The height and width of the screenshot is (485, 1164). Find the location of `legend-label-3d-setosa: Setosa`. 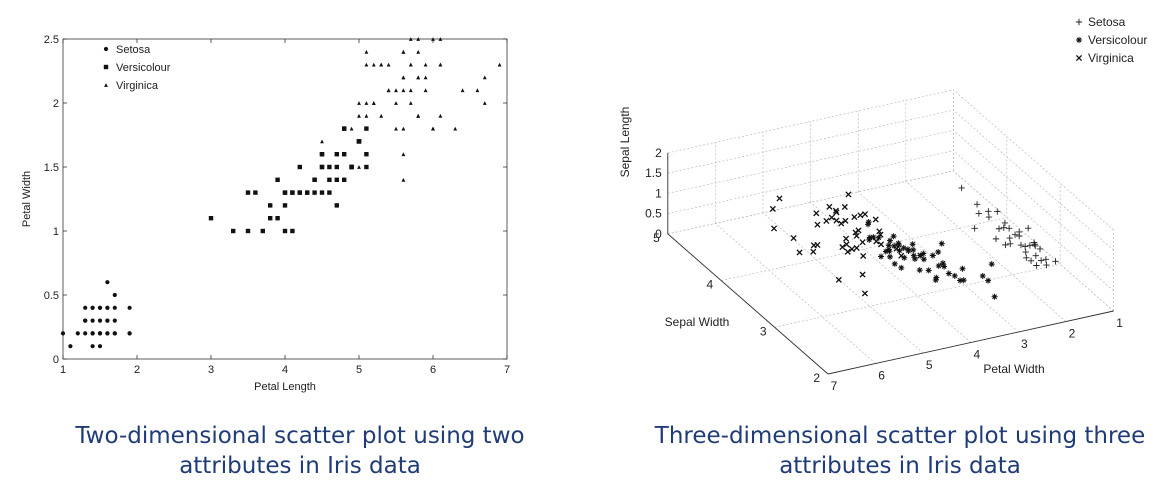

legend-label-3d-setosa: Setosa is located at coordinates (1107, 22).